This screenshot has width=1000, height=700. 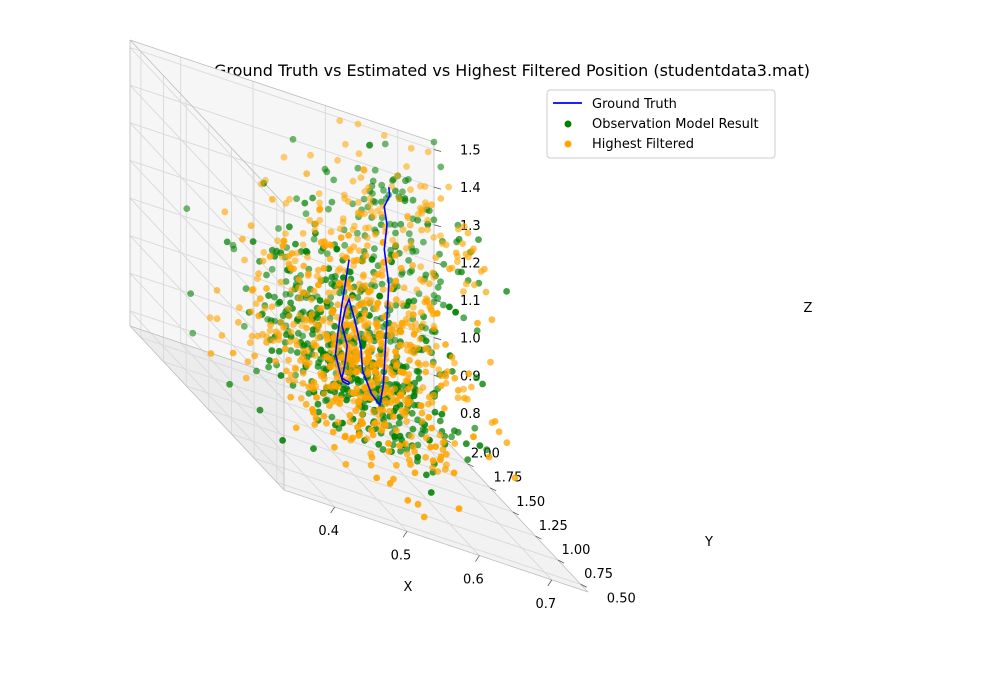 I want to click on axis-edge, so click(x=207, y=408).